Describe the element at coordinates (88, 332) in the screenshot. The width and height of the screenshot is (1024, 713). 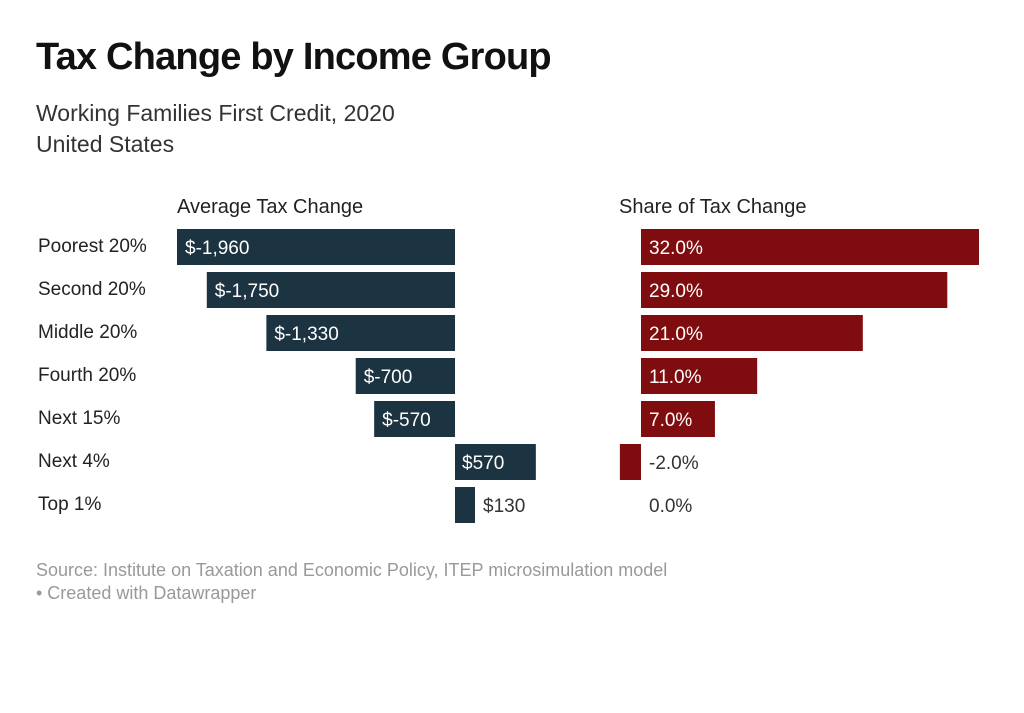
I see `row-label-middle-20: Middle 20%` at that location.